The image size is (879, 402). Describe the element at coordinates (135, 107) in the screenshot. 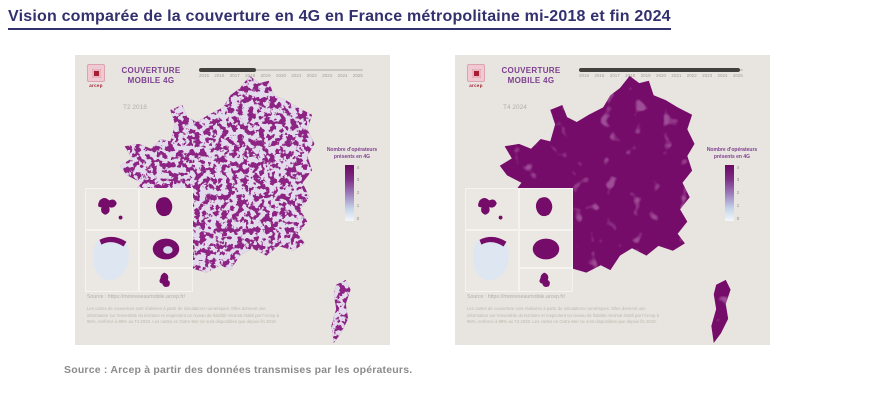

I see `period-label: T2 2018` at that location.